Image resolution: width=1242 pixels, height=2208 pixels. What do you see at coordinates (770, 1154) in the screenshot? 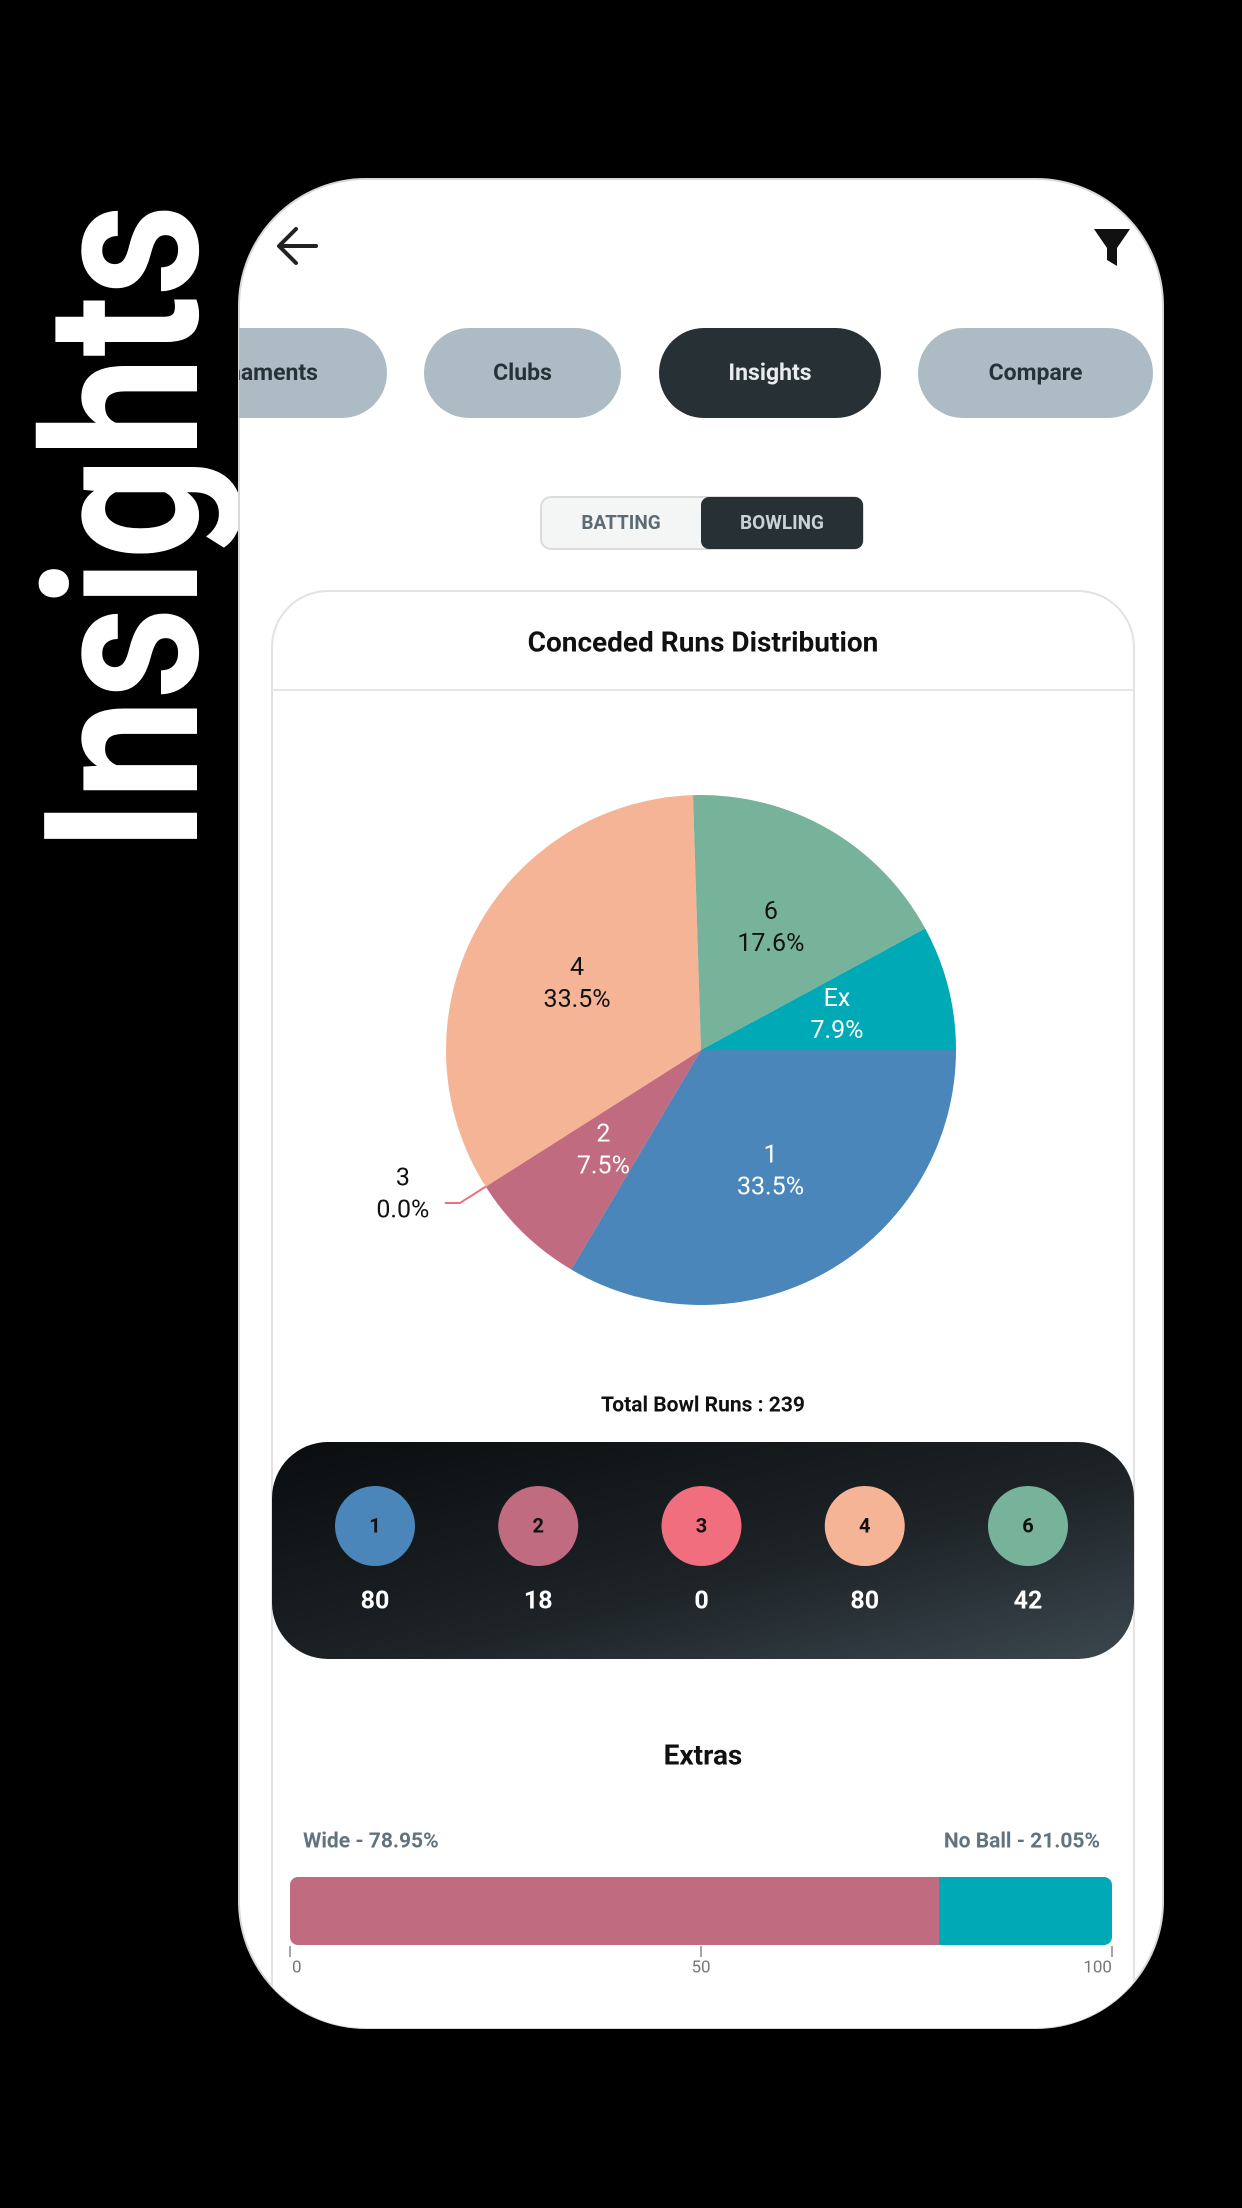
I see `slice-label: 1` at bounding box center [770, 1154].